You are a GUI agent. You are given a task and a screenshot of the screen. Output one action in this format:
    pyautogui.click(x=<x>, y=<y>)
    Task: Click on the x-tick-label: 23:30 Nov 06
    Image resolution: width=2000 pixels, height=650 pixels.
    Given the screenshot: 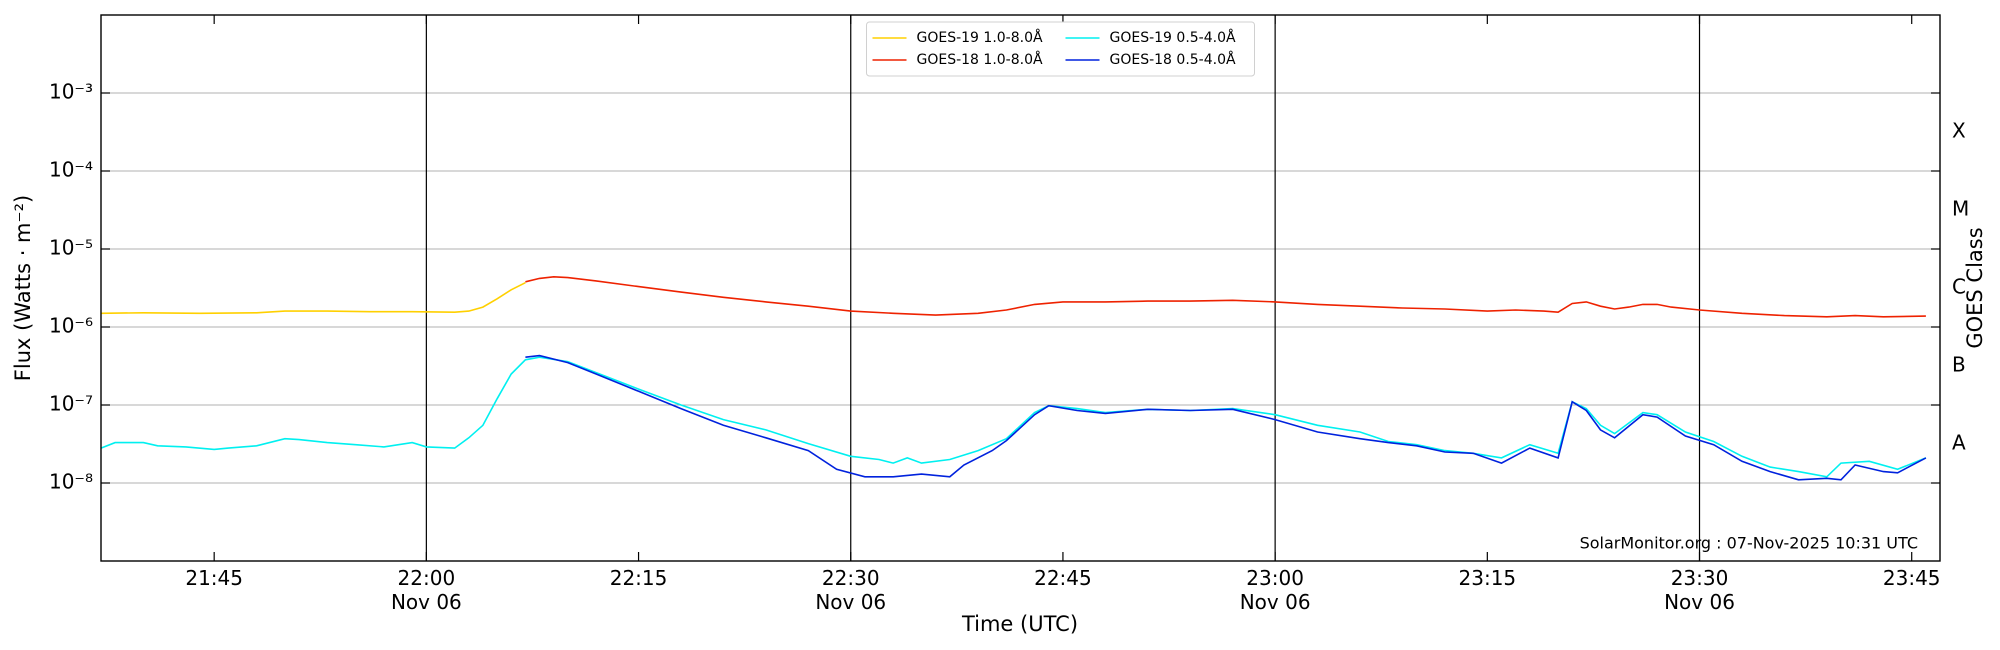 What is the action you would take?
    pyautogui.click(x=1699, y=590)
    